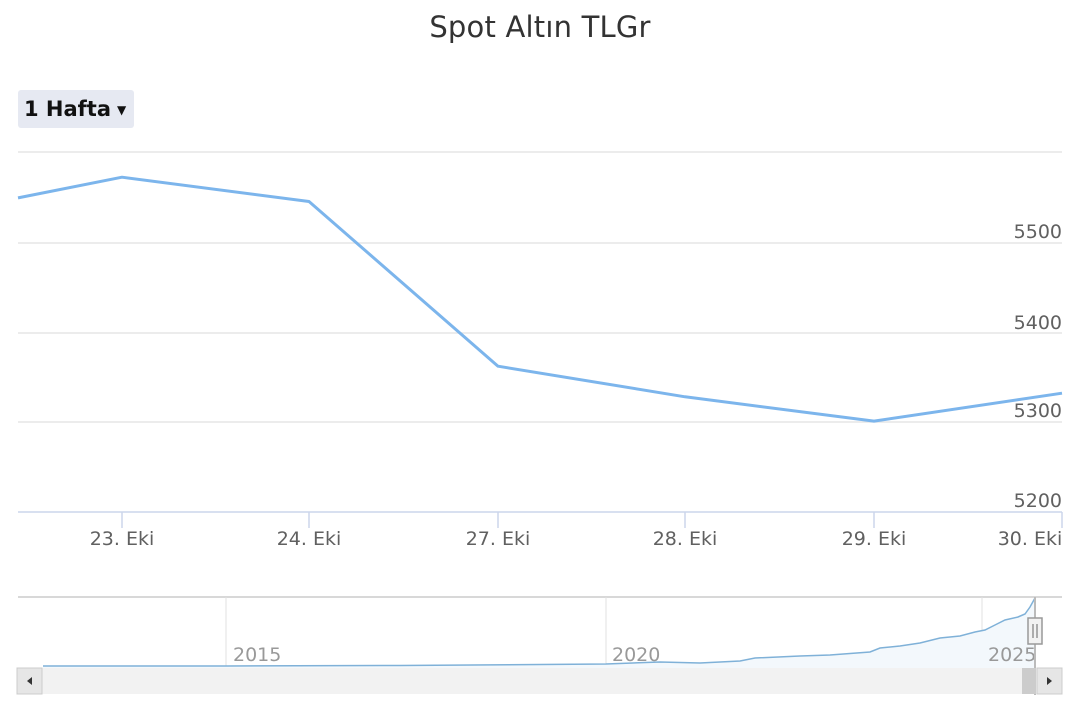 The width and height of the screenshot is (1080, 720). Describe the element at coordinates (1029, 681) in the screenshot. I see `scrollbar-thumb` at that location.